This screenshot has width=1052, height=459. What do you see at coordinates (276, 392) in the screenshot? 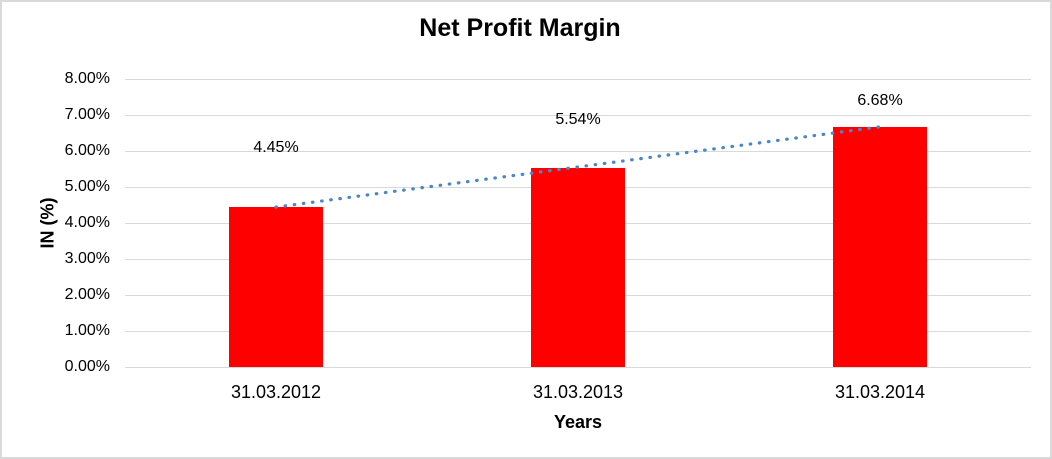
I see `x-axis-tick-label: 31.03.2012` at bounding box center [276, 392].